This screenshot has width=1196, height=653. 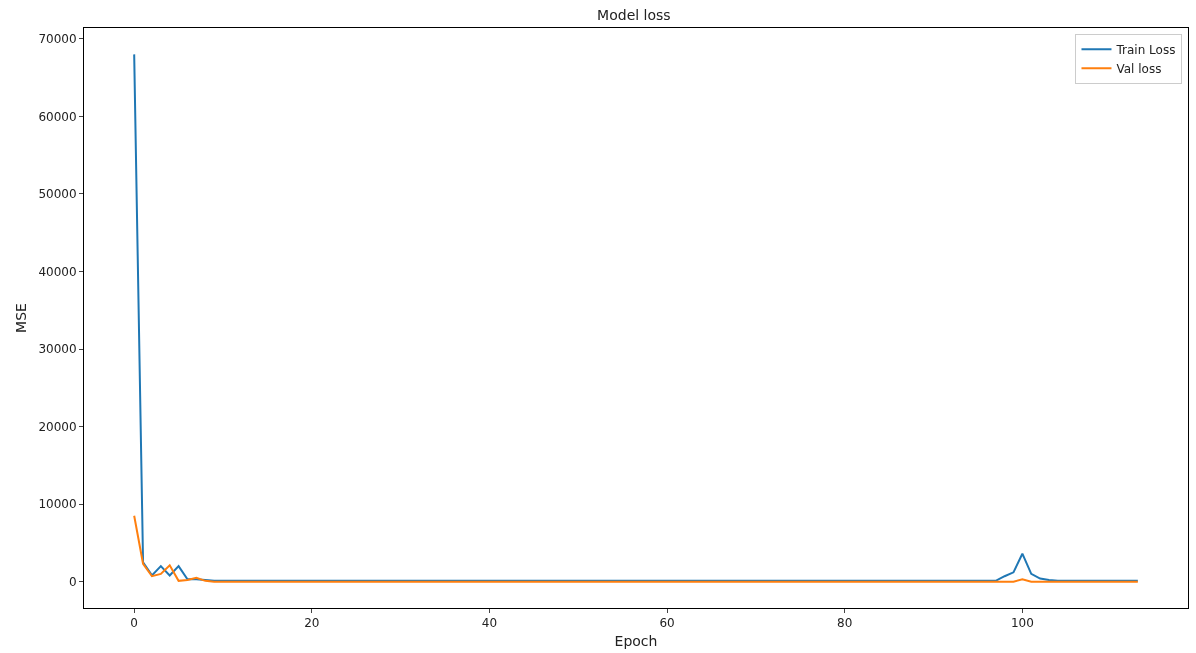 What do you see at coordinates (134, 623) in the screenshot?
I see `x-tick-label: 0` at bounding box center [134, 623].